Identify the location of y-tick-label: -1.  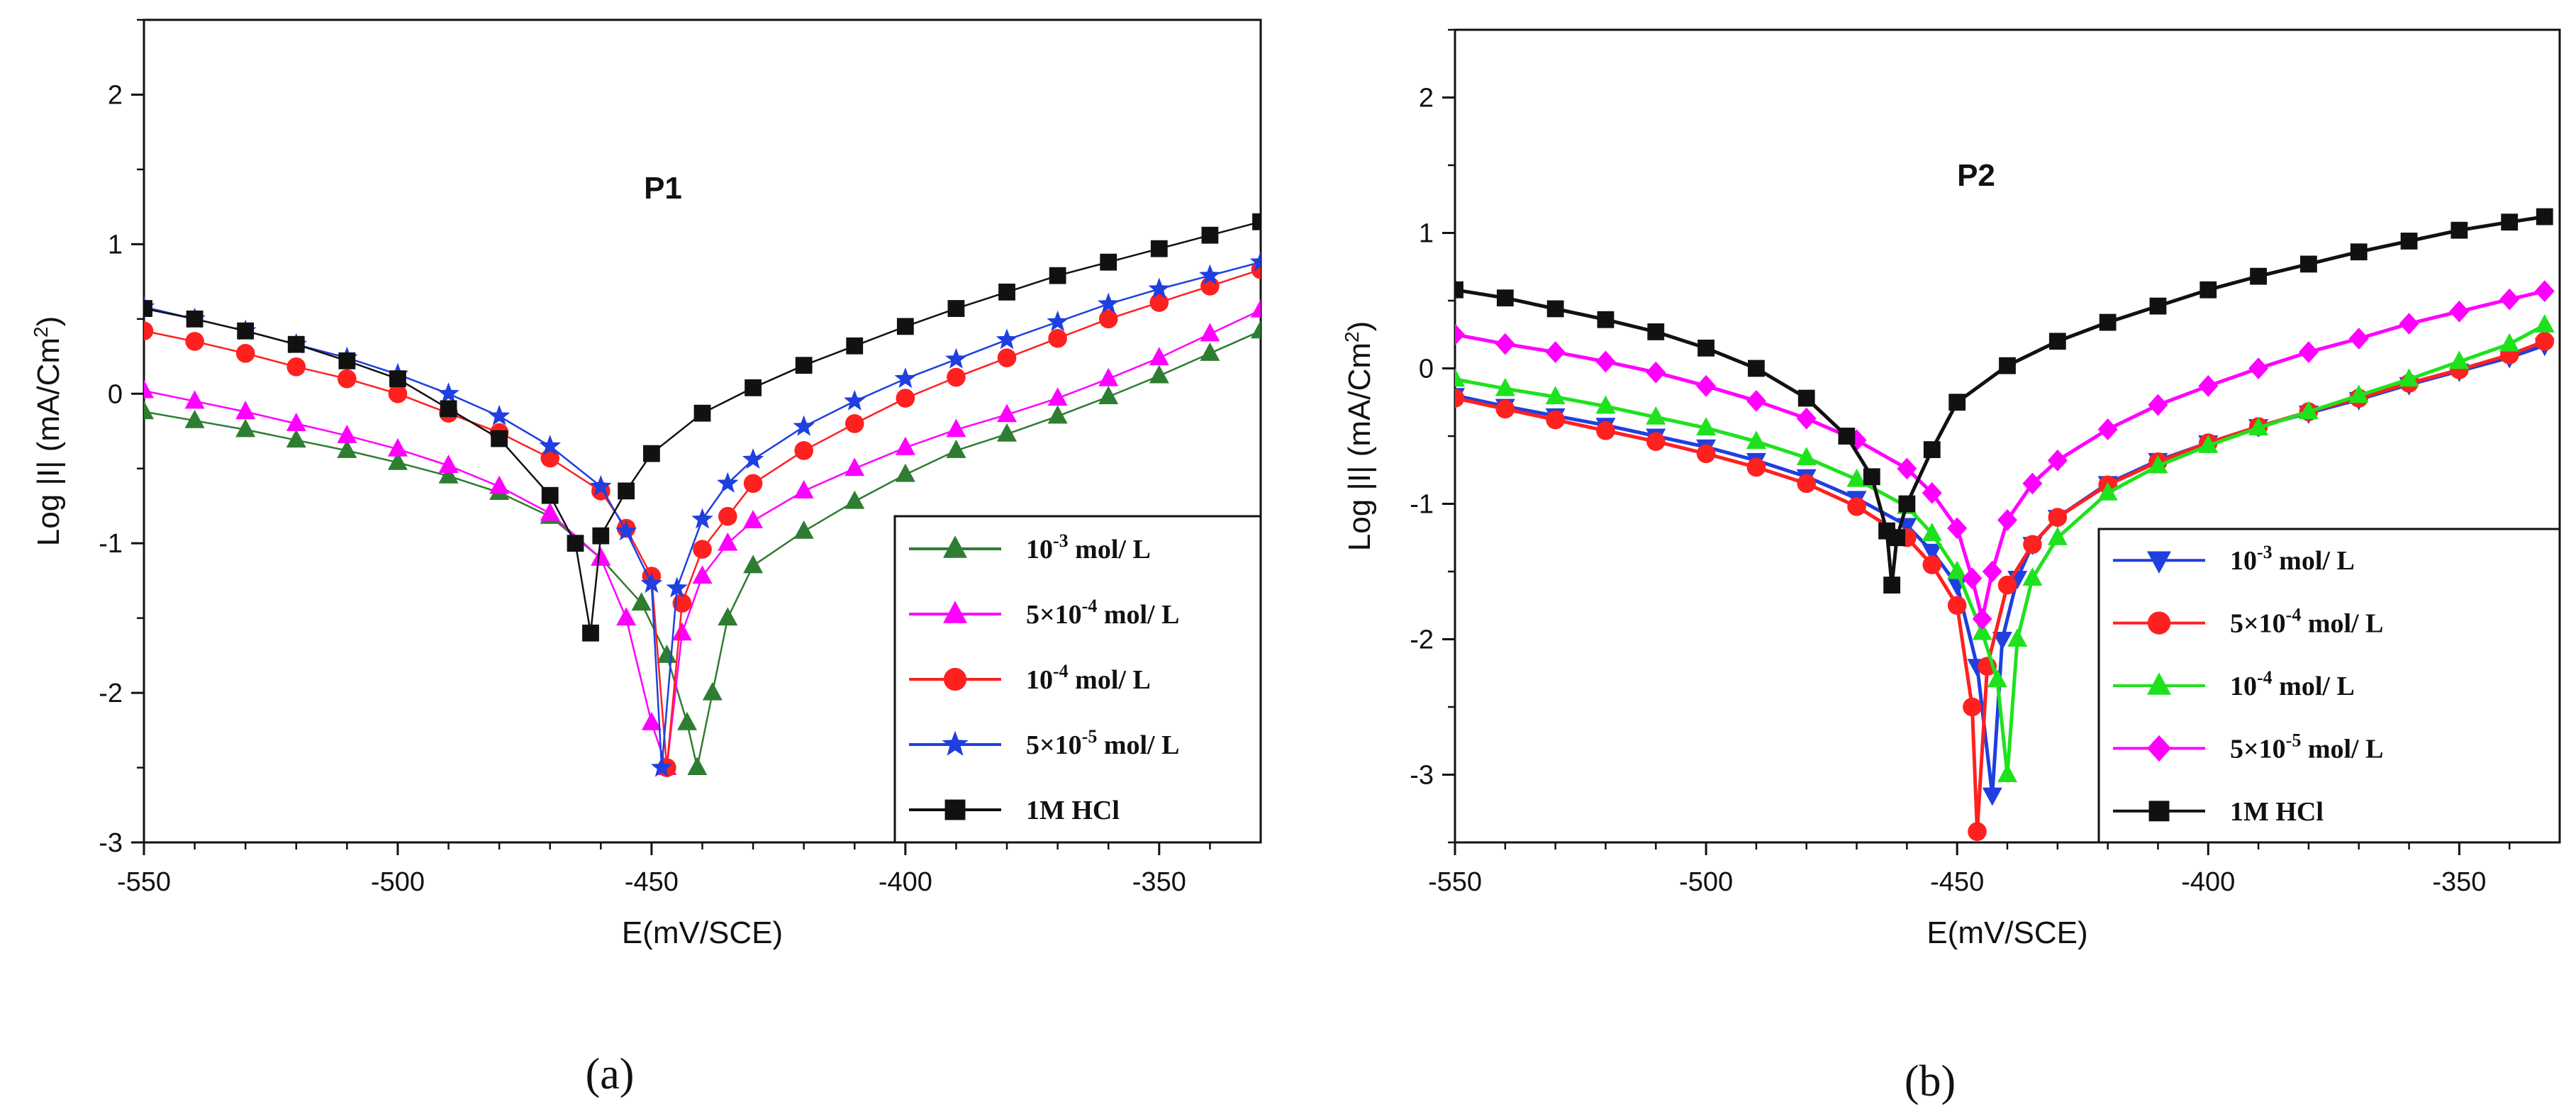
(111, 544).